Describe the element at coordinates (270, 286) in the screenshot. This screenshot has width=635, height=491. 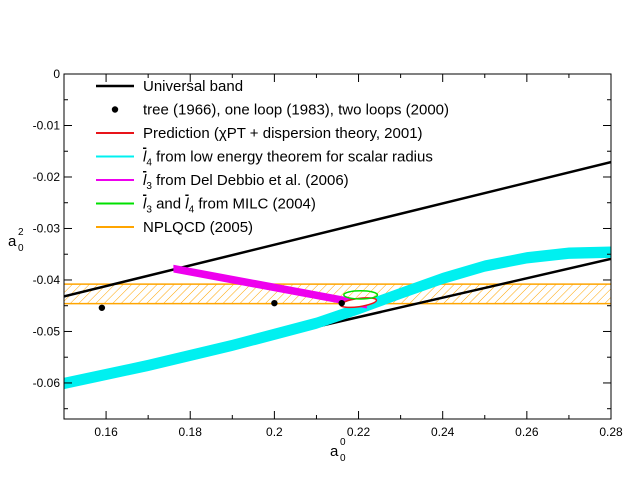
I see `del-debbio-band` at that location.